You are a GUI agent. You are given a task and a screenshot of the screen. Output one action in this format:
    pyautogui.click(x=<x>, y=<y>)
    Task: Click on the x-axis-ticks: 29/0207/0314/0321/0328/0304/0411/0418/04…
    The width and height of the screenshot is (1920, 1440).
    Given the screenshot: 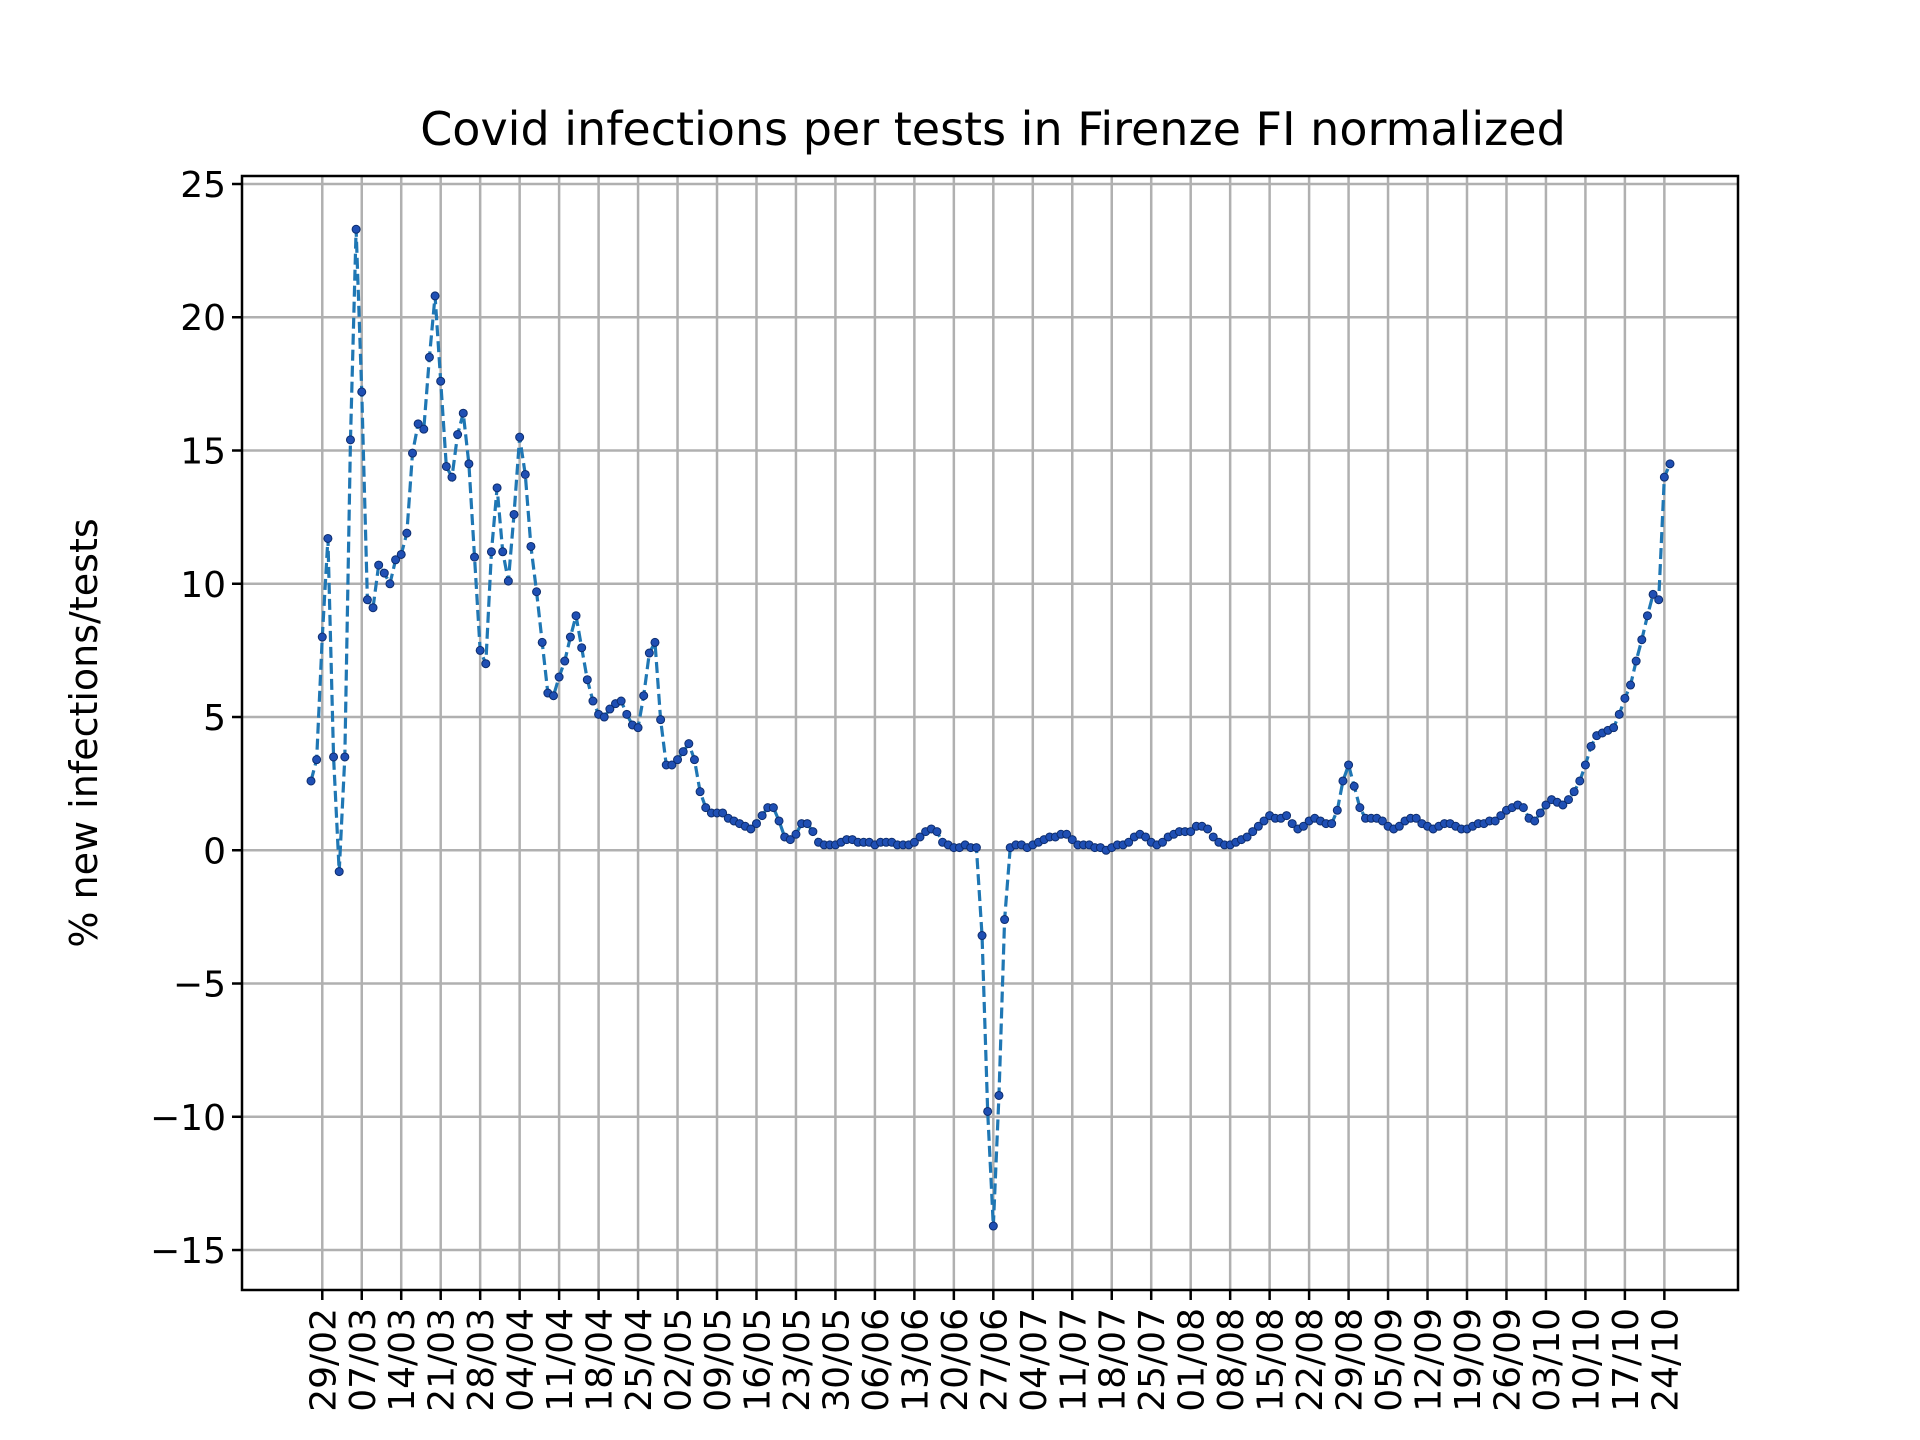 What is the action you would take?
    pyautogui.click(x=994, y=1351)
    